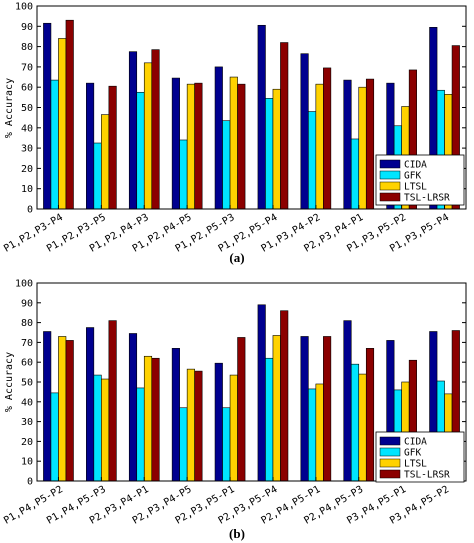 This screenshot has height=543, width=474. What do you see at coordinates (237, 533) in the screenshot?
I see `caption-b: (b)` at bounding box center [237, 533].